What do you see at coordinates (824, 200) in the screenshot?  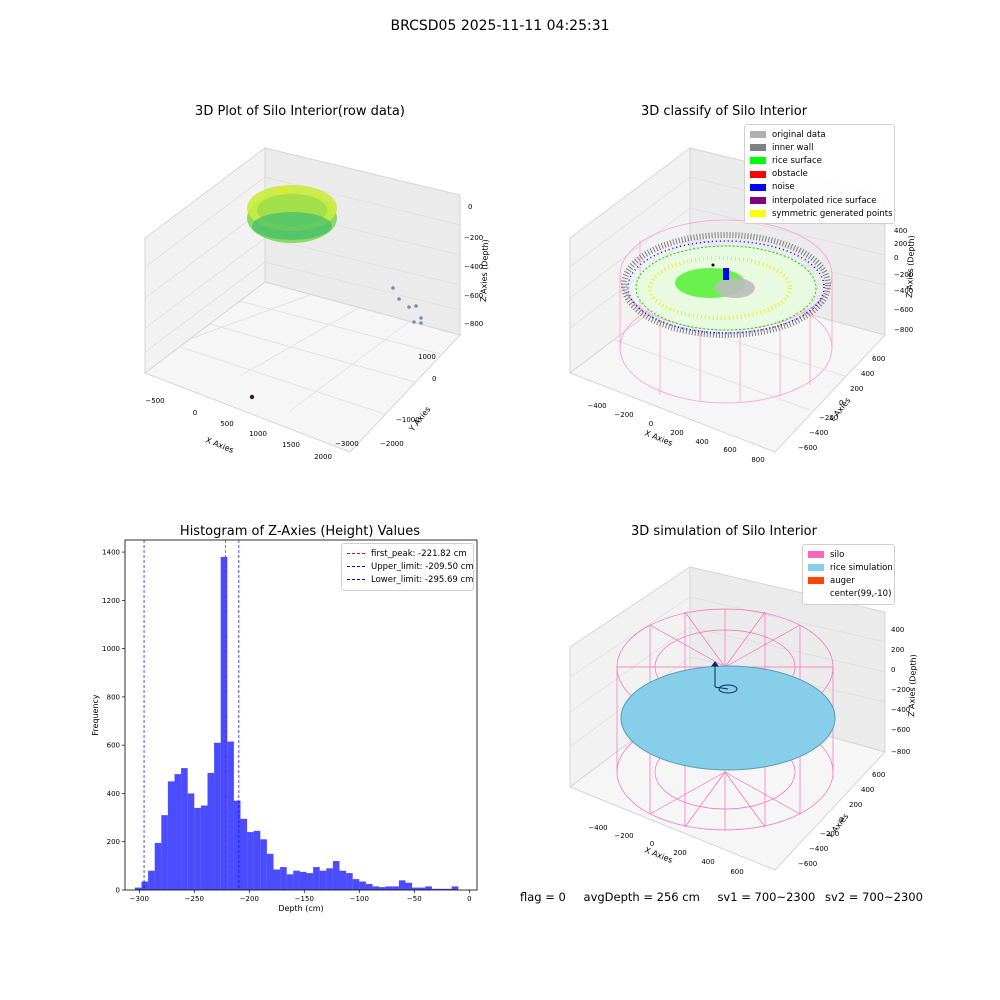 I see `classify-legend-label: interpolated rice surface` at bounding box center [824, 200].